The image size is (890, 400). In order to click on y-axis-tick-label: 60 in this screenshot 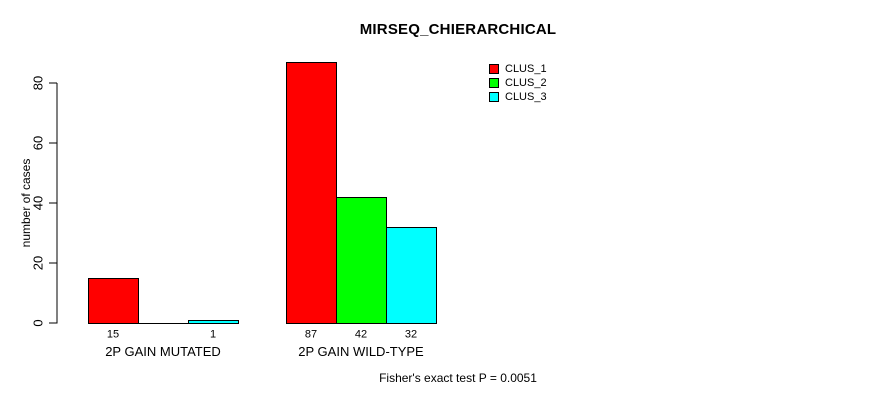, I will do `click(38, 143)`.